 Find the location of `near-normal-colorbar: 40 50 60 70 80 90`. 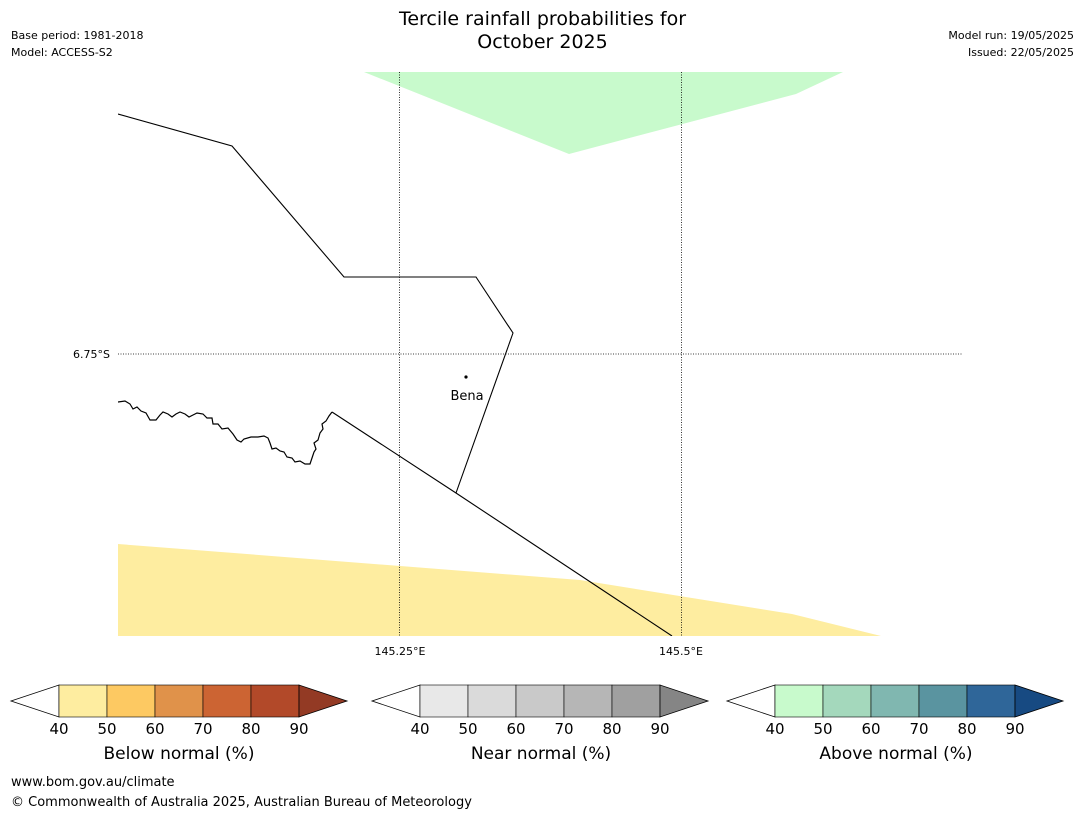

near-normal-colorbar: 40 50 60 70 80 90 is located at coordinates (540, 710).